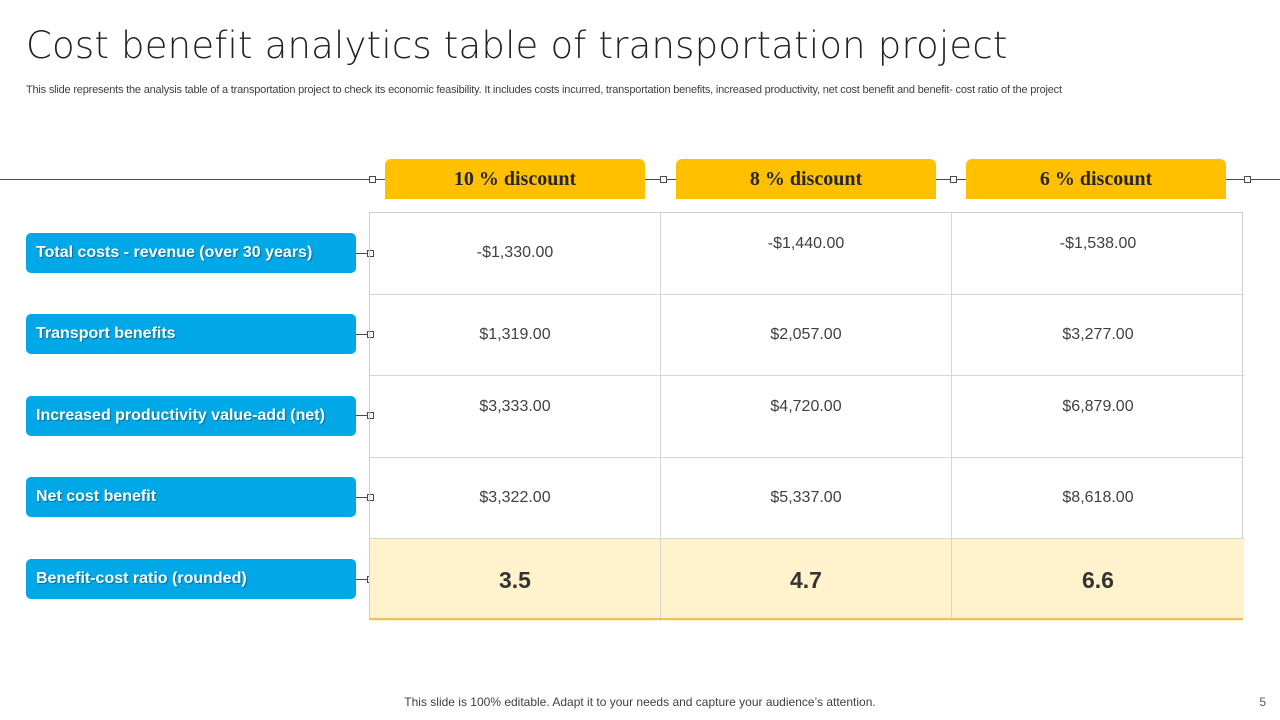  What do you see at coordinates (1098, 499) in the screenshot?
I see `table-cell: $8,618.00` at bounding box center [1098, 499].